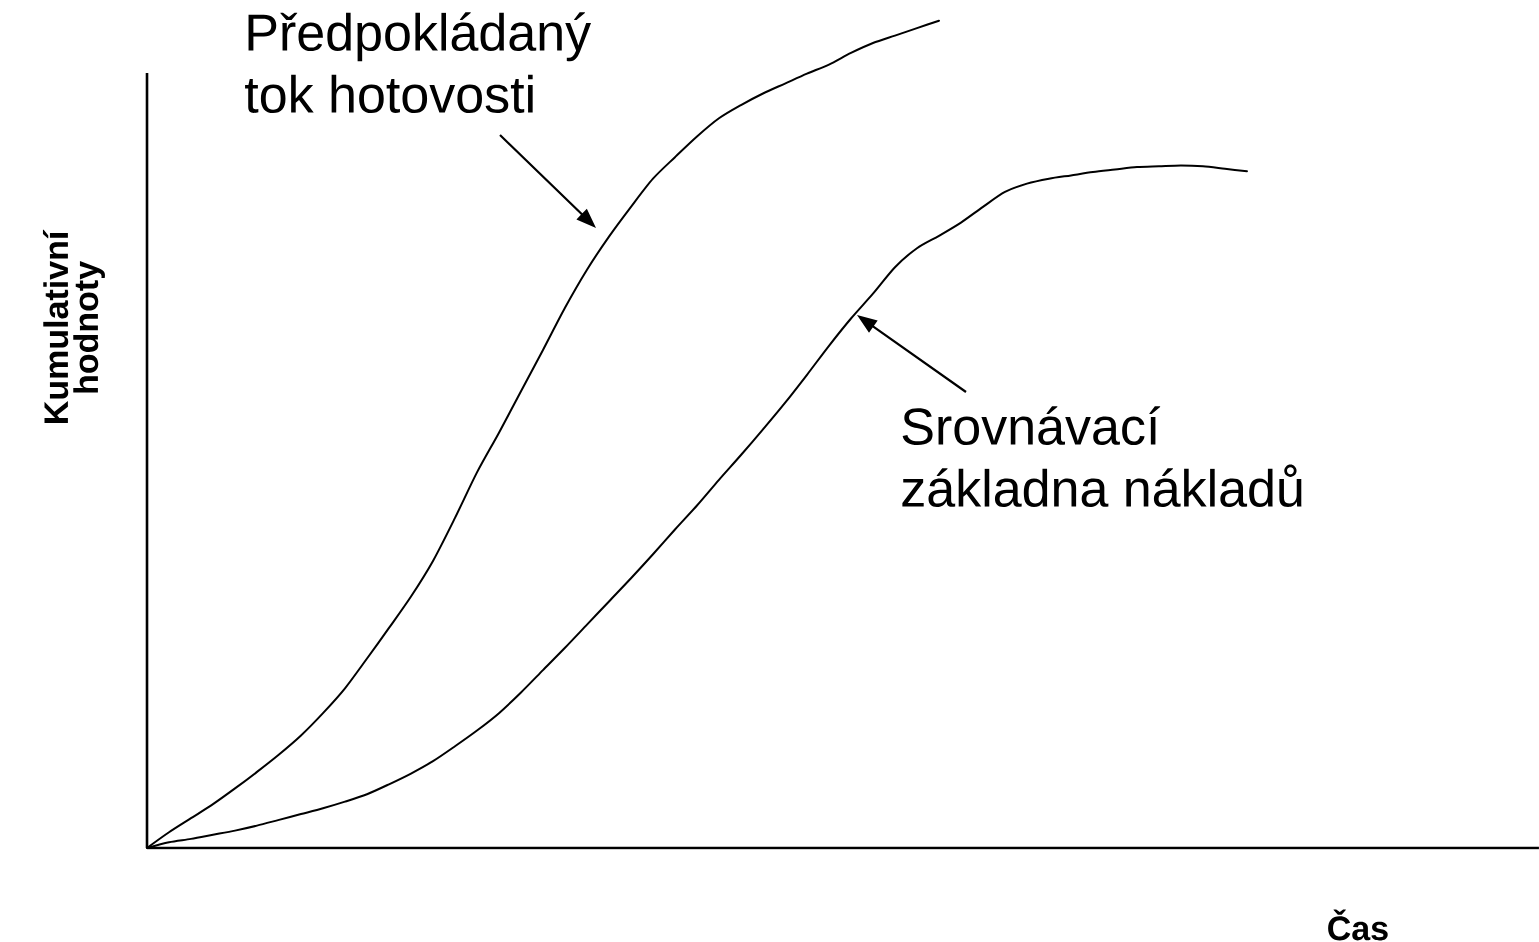 Image resolution: width=1539 pixels, height=942 pixels. I want to click on legend-label: Srovnávací základna nákladů, so click(1102, 457).